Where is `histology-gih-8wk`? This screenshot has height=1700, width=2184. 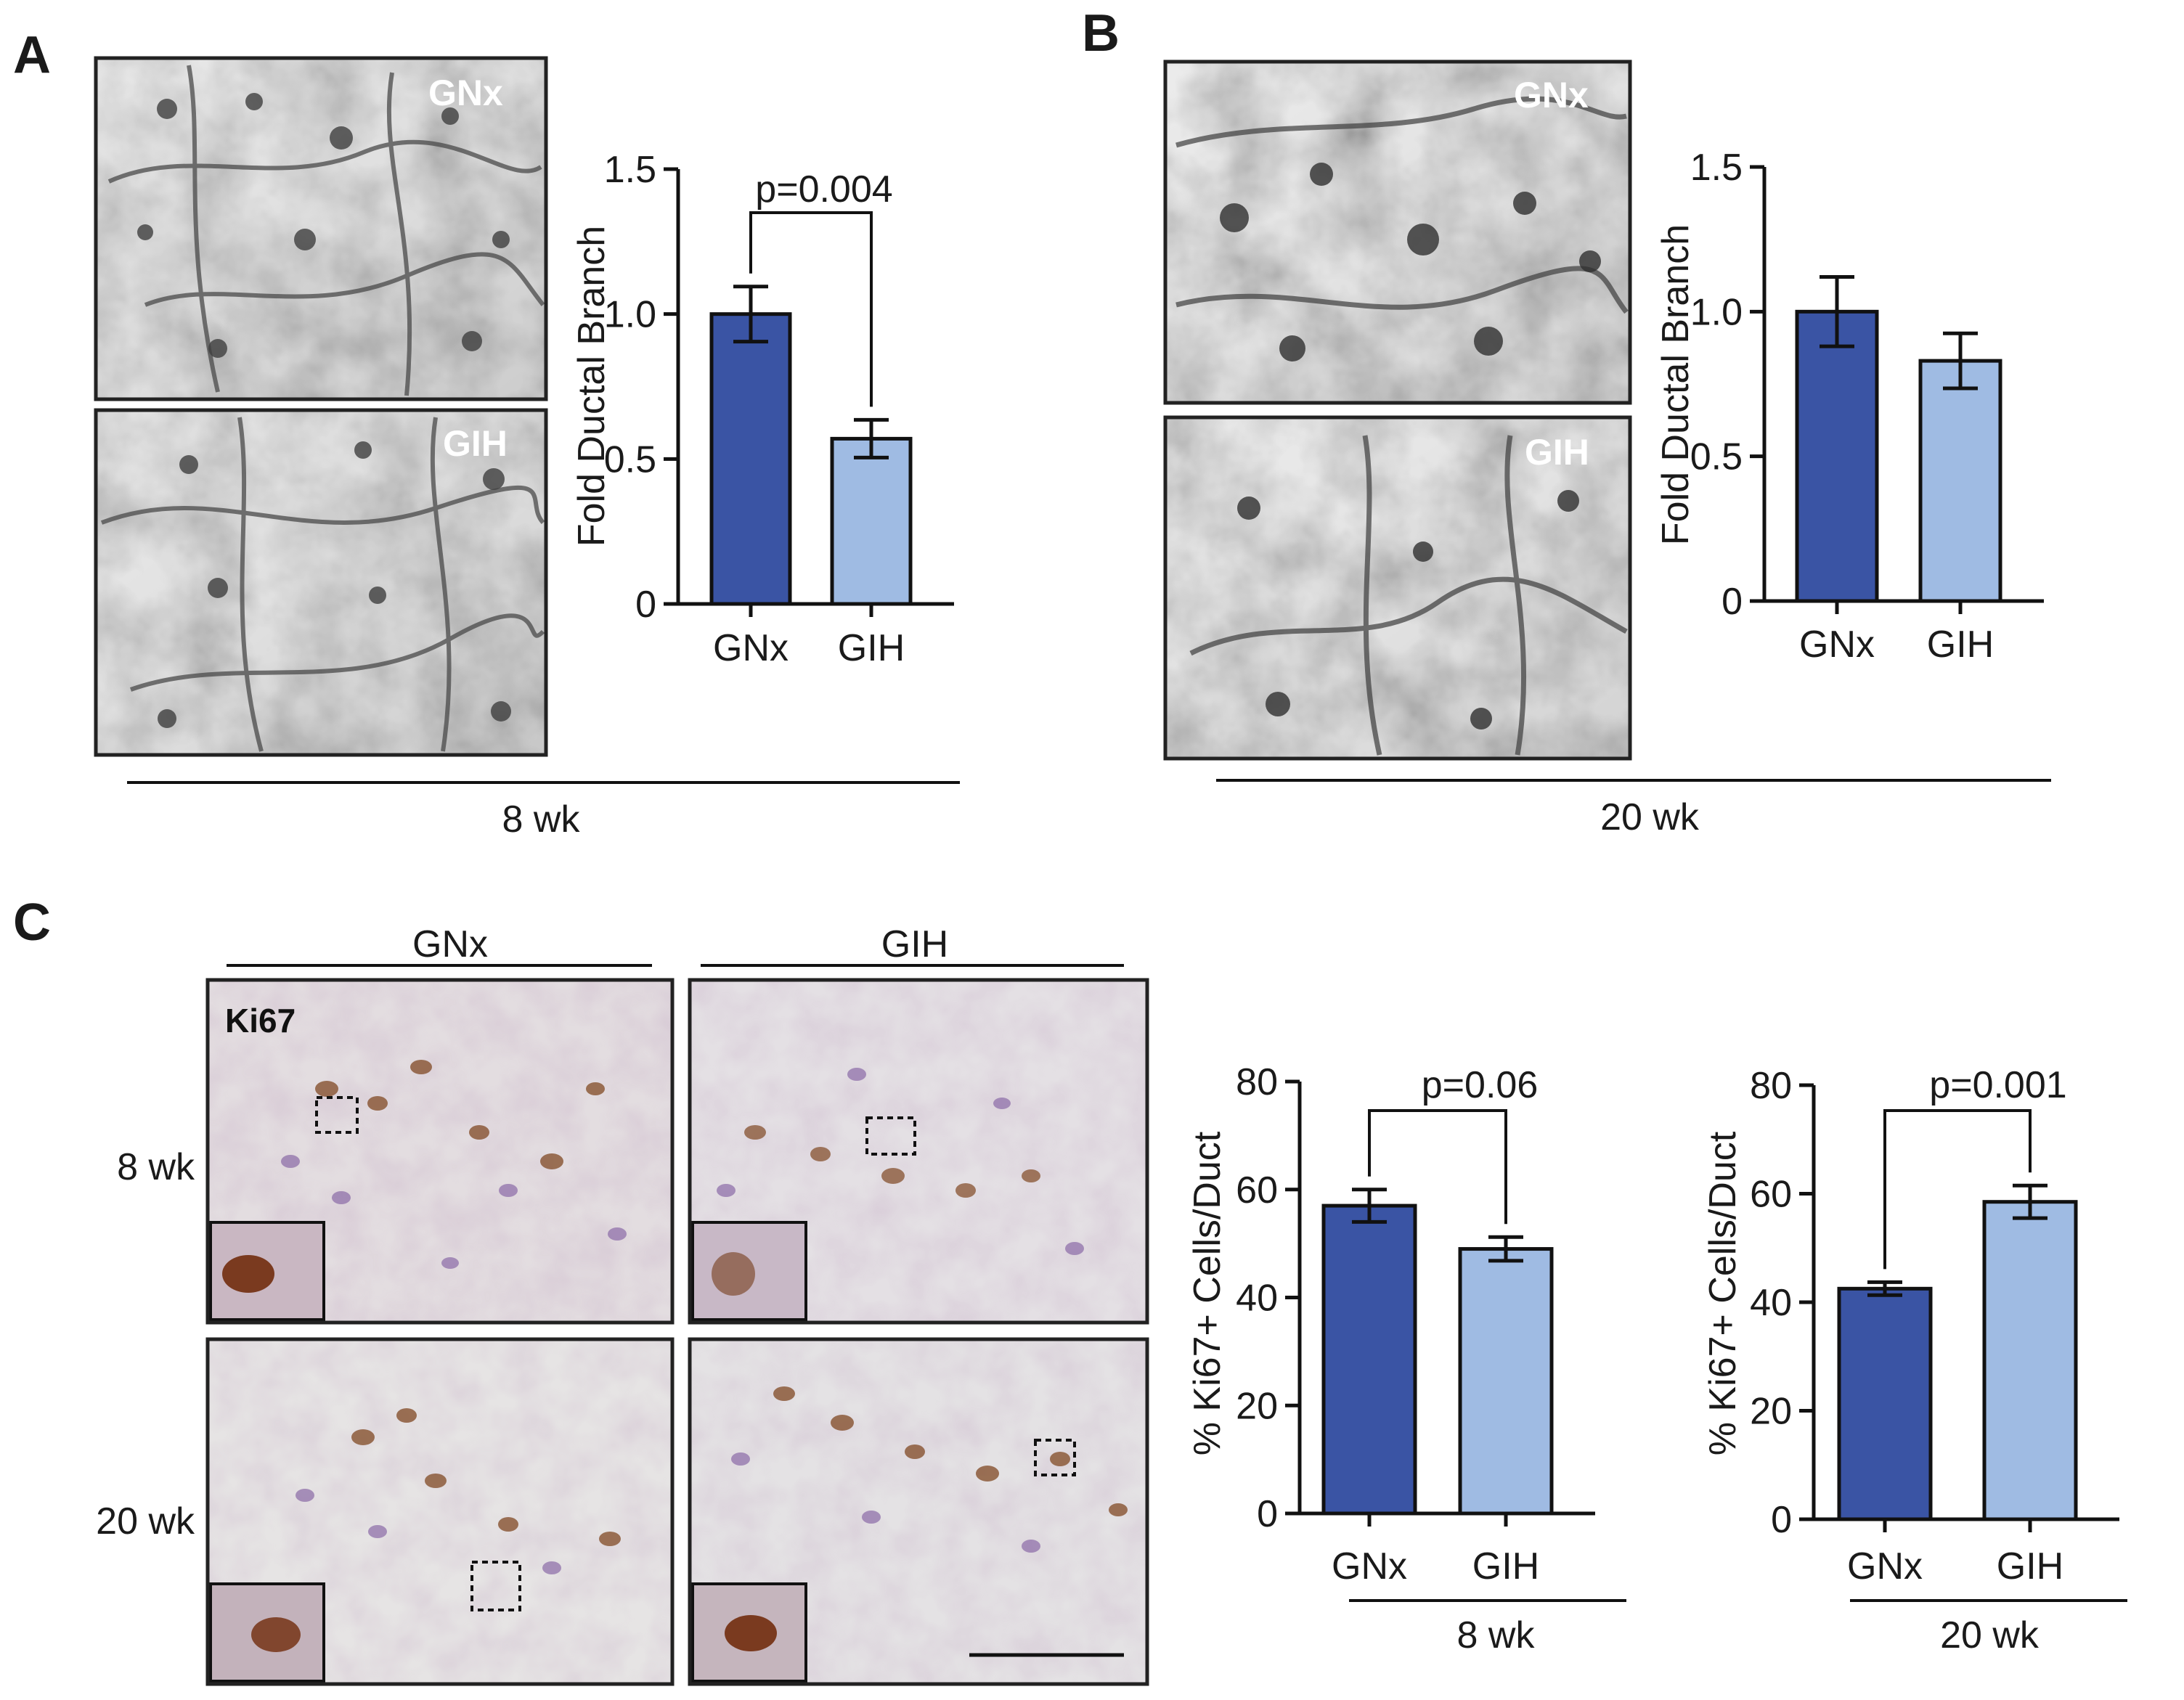 histology-gih-8wk is located at coordinates (919, 1151).